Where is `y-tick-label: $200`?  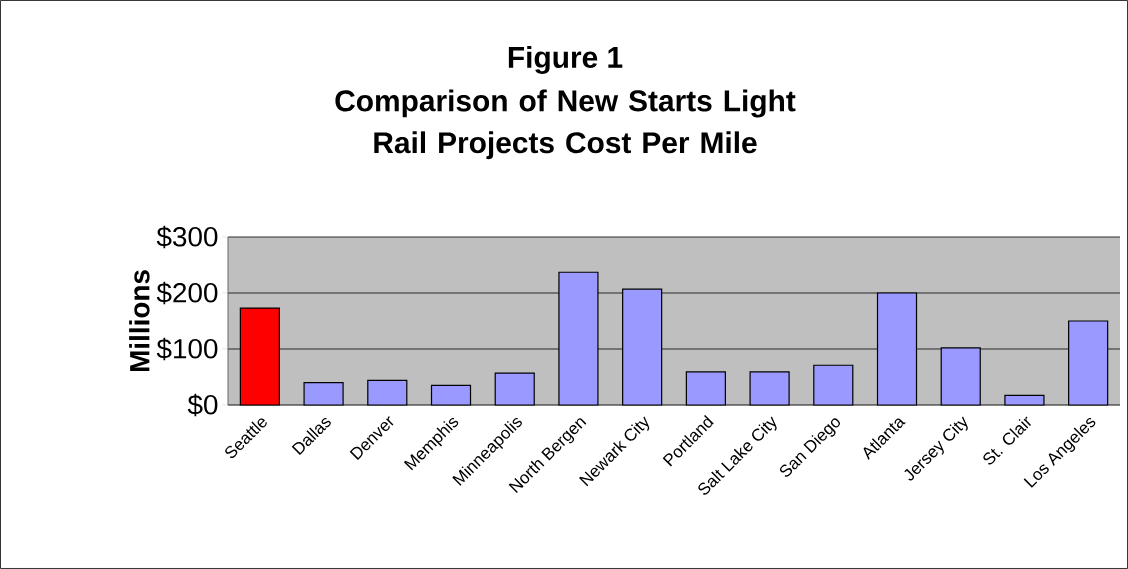 y-tick-label: $200 is located at coordinates (187, 293).